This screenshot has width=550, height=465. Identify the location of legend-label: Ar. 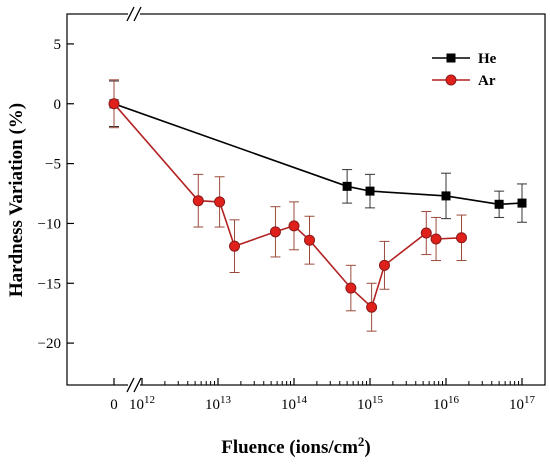
(487, 81).